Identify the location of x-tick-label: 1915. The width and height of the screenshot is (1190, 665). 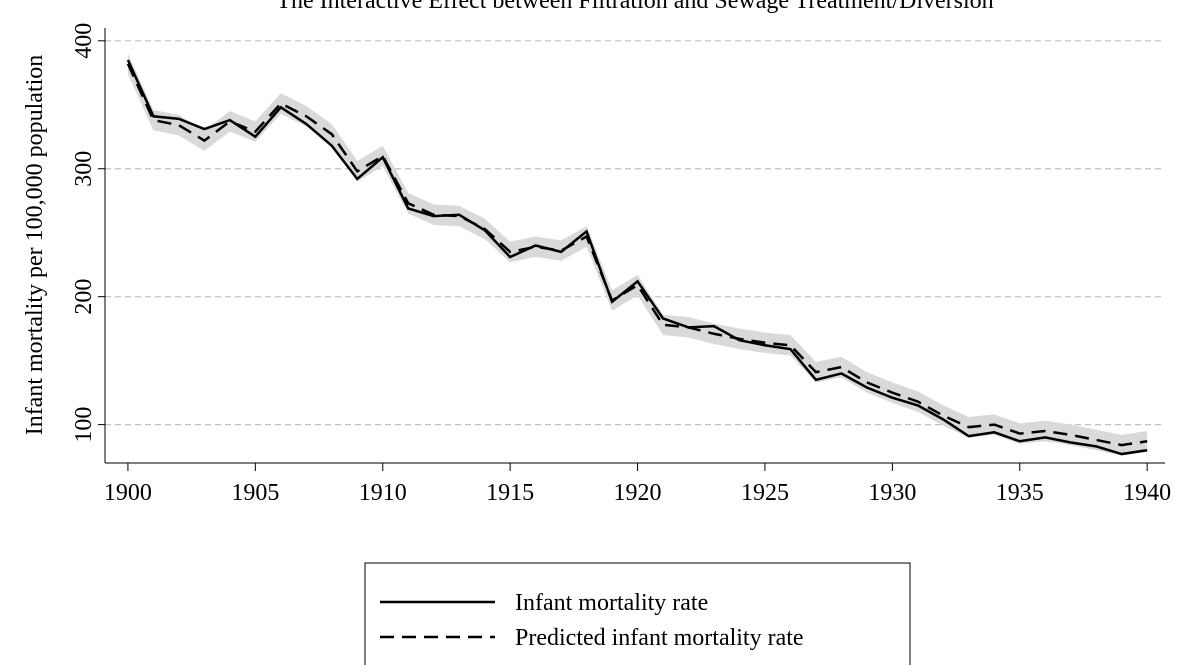
(510, 493).